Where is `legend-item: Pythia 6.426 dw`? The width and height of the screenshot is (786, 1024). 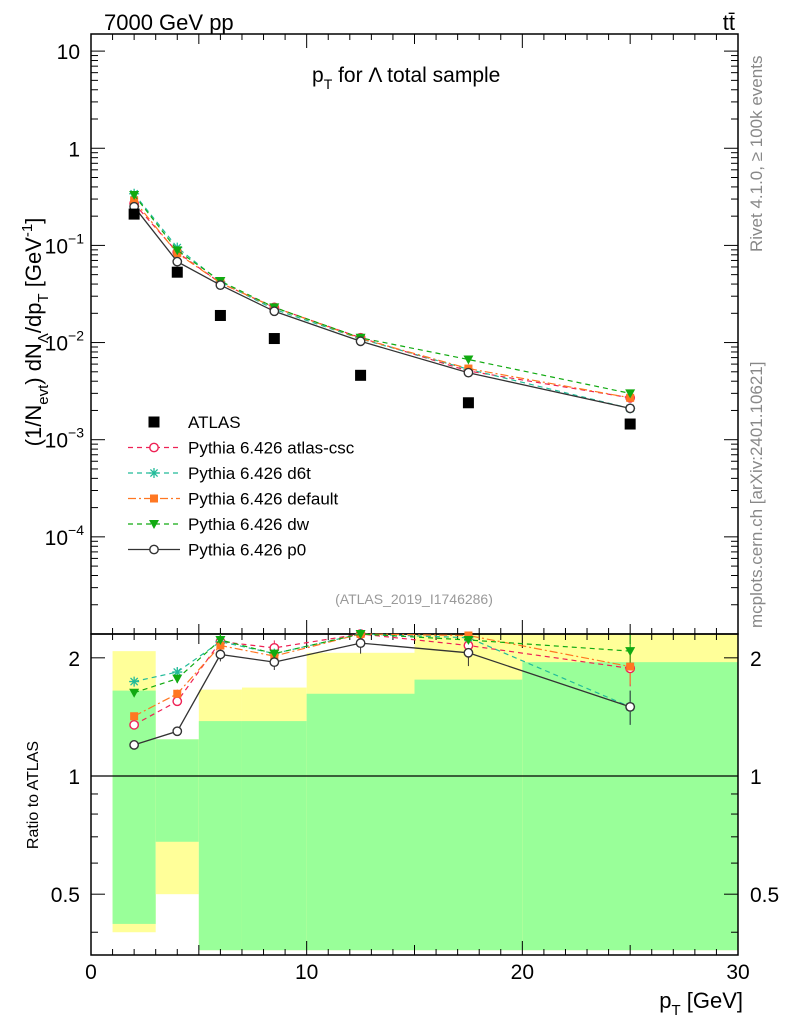
legend-item: Pythia 6.426 dw is located at coordinates (219, 524).